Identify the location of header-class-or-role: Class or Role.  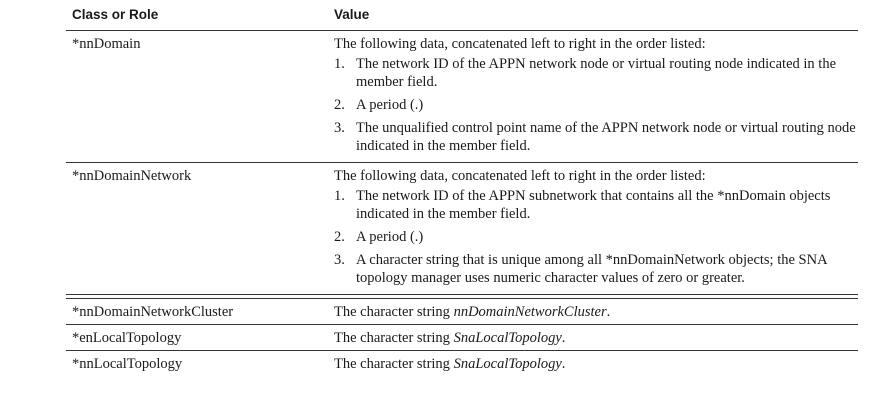
(115, 14).